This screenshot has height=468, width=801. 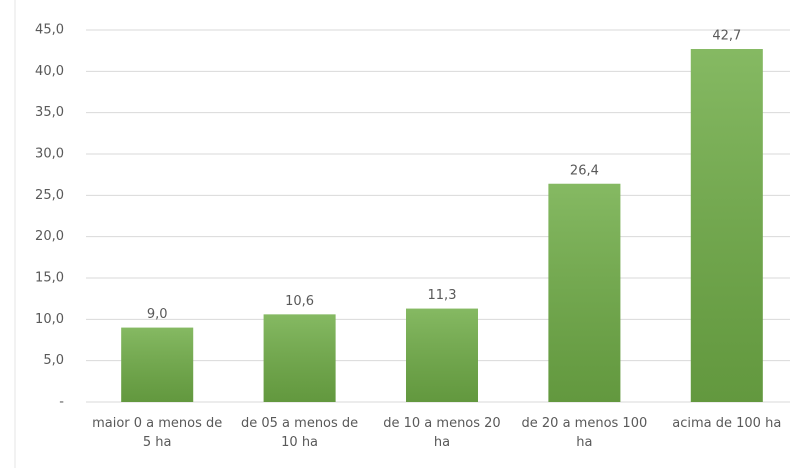 What do you see at coordinates (157, 433) in the screenshot?
I see `x-tick-label: maior 0 a menos de 5 ha` at bounding box center [157, 433].